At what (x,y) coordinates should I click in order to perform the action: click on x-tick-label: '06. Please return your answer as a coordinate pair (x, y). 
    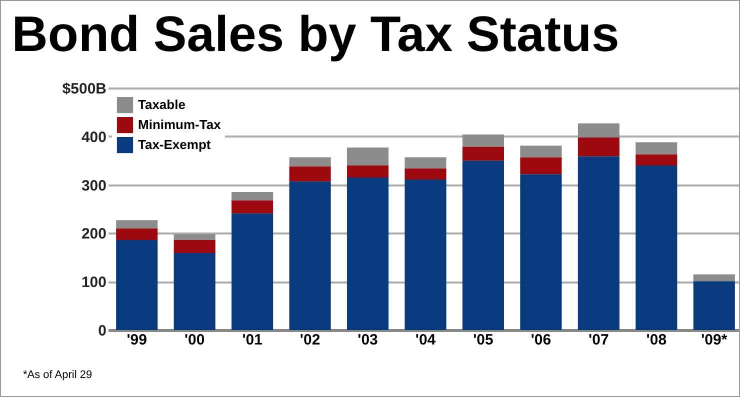
    Looking at the image, I should click on (541, 340).